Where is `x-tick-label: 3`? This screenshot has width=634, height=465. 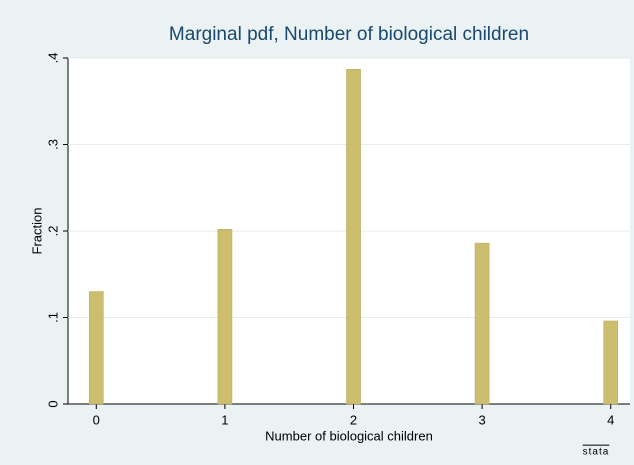
x-tick-label: 3 is located at coordinates (481, 419).